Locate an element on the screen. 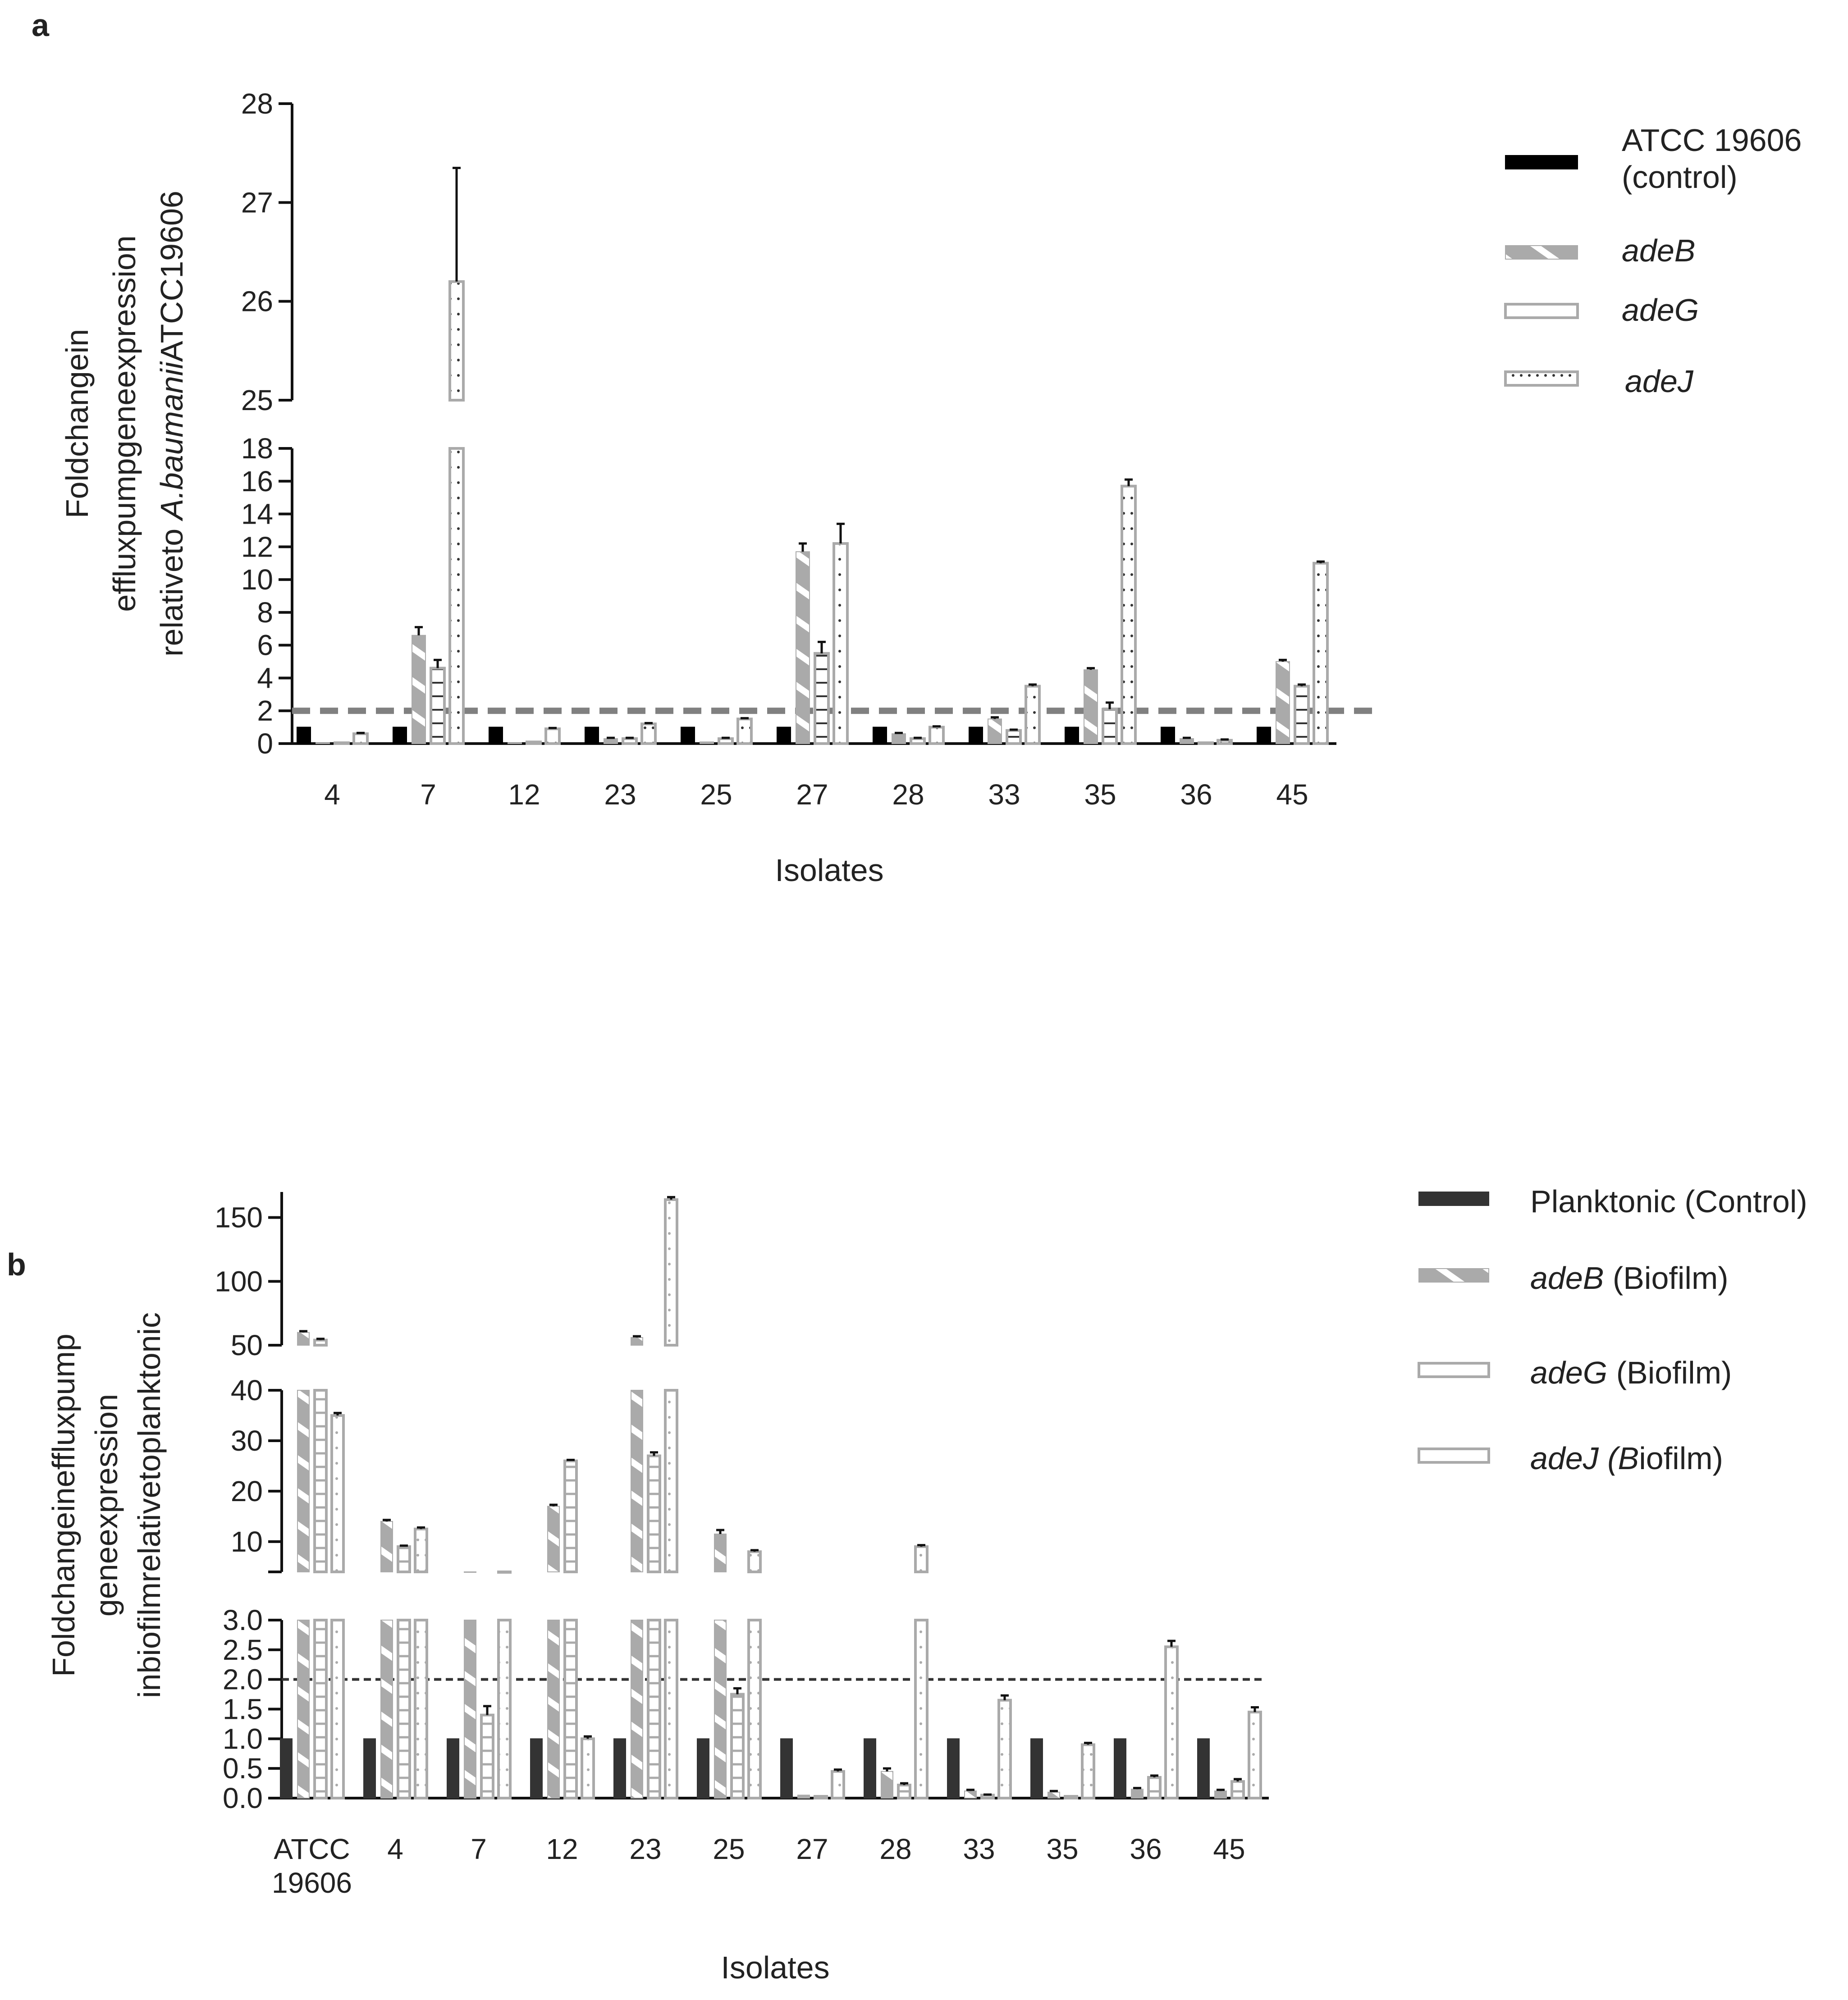 The width and height of the screenshot is (1848, 2000). b-x-tick-label: 33 is located at coordinates (979, 1849).